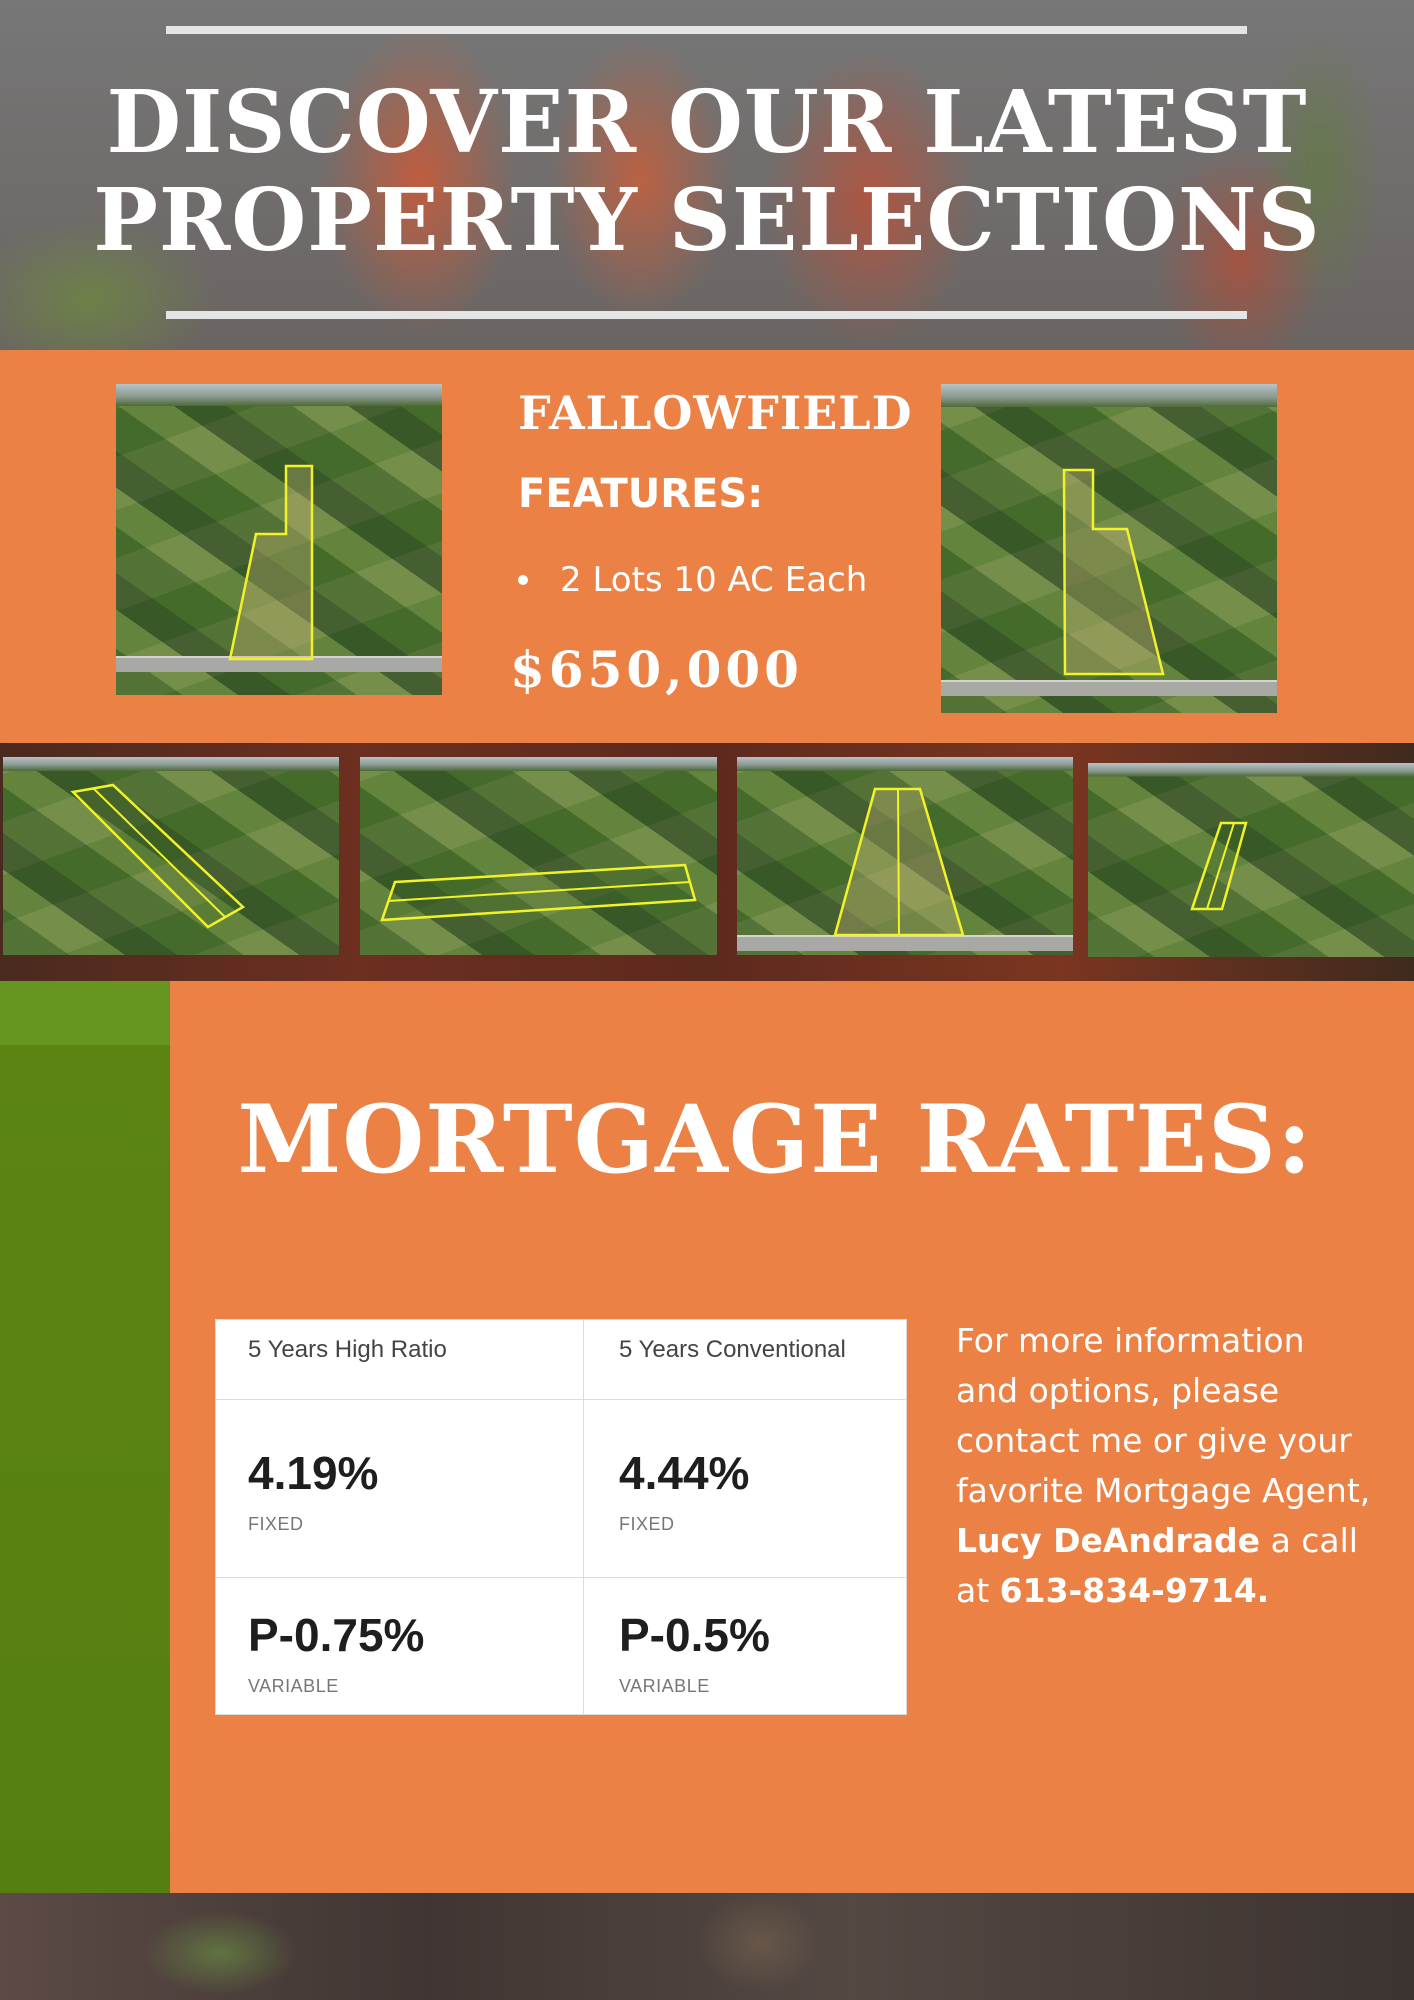 The image size is (1414, 2000). Describe the element at coordinates (583, 1517) in the screenshot. I see `column-divider` at that location.